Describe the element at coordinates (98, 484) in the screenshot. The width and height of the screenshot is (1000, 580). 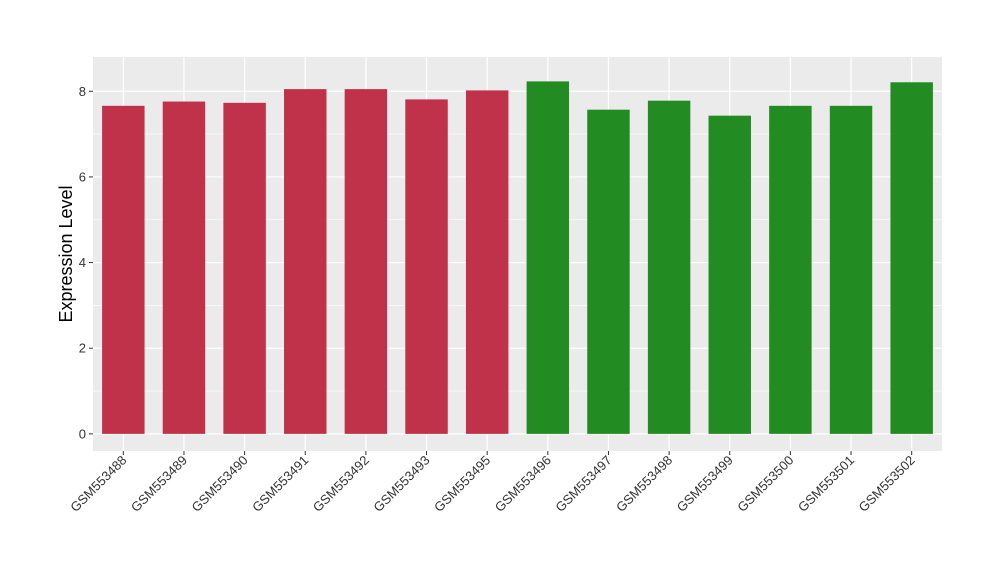
I see `x-tick-label: GSM553488` at that location.